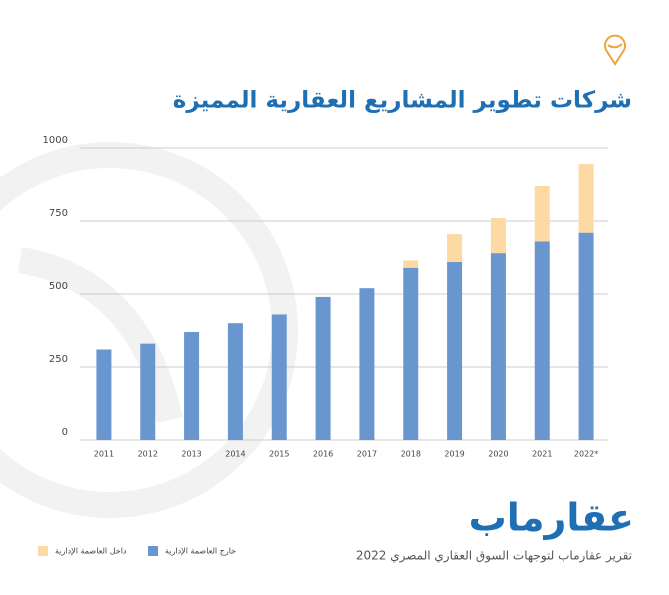  Describe the element at coordinates (148, 454) in the screenshot. I see `x-tick-label: 2012` at that location.